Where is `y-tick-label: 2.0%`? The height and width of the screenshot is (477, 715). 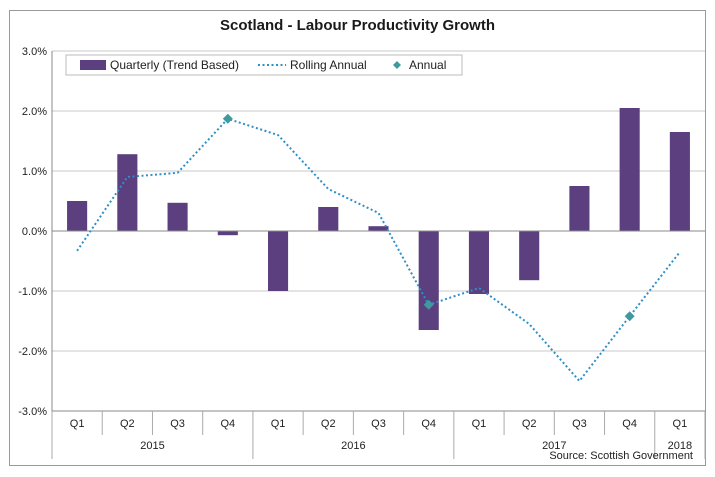
y-tick-label: 2.0% is located at coordinates (34, 112).